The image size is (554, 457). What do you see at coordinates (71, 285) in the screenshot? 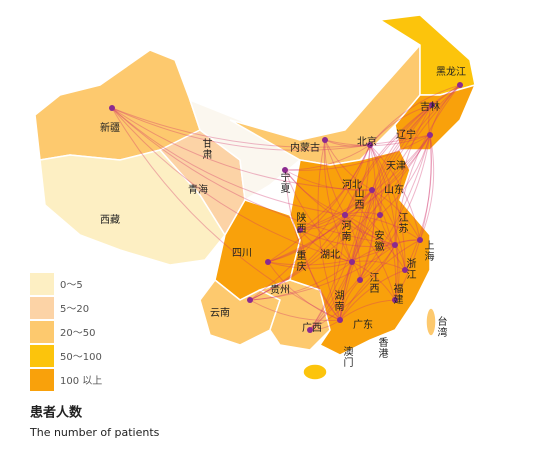
I see `legend-label: 0～5` at bounding box center [71, 285].